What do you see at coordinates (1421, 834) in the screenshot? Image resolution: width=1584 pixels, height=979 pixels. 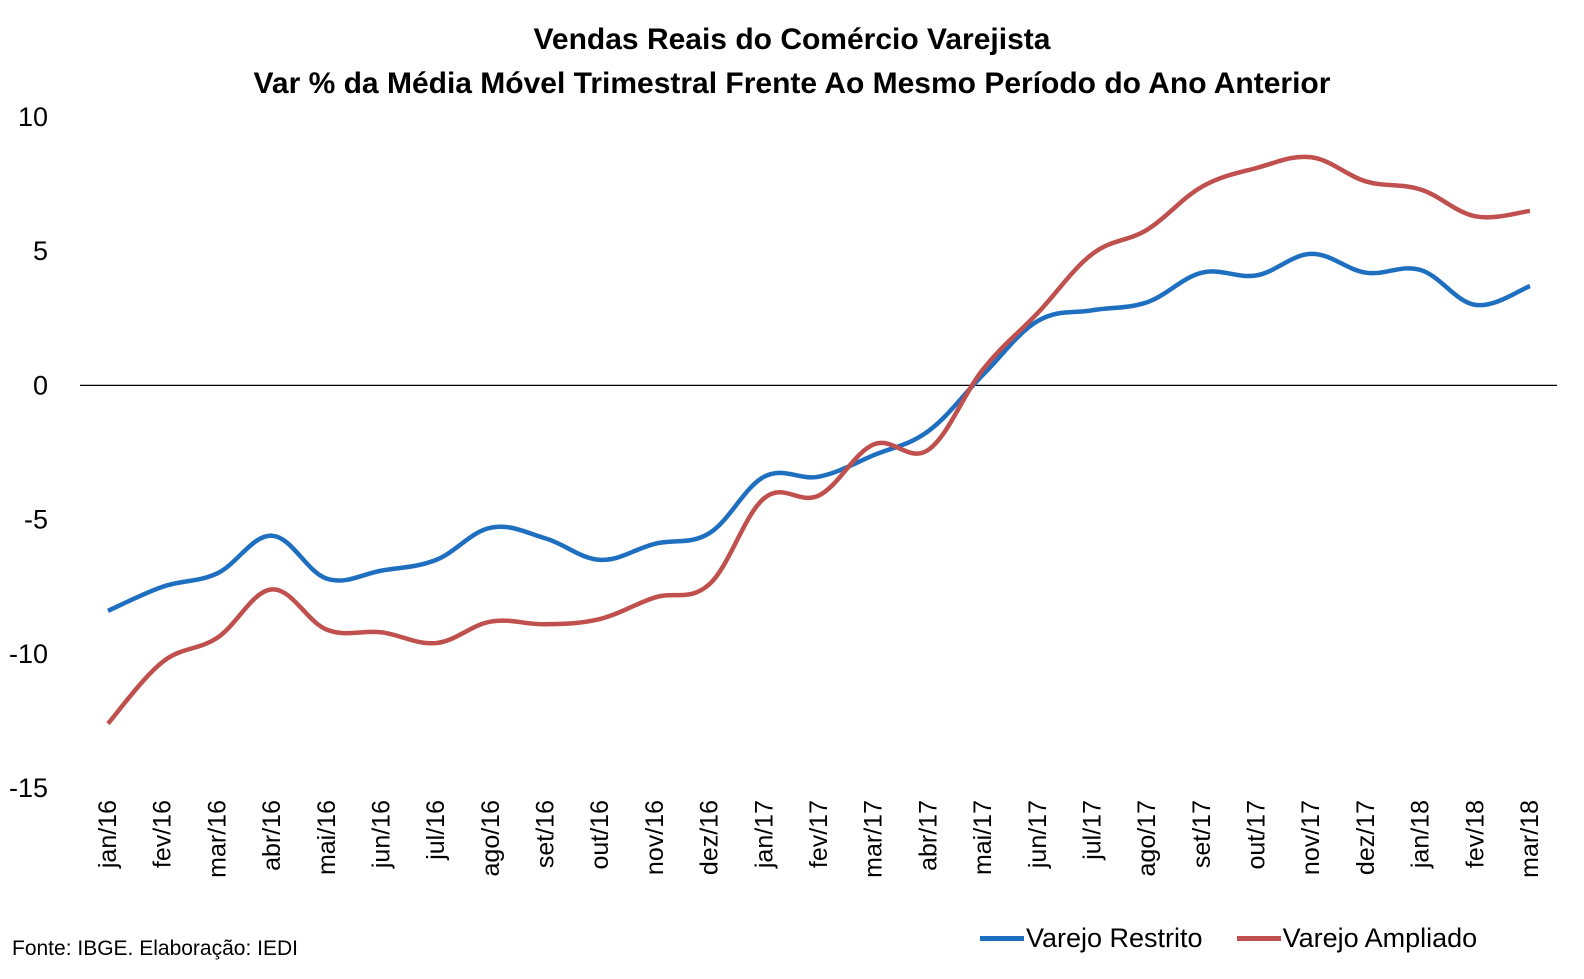 I see `x-tick-label: jan/18` at bounding box center [1421, 834].